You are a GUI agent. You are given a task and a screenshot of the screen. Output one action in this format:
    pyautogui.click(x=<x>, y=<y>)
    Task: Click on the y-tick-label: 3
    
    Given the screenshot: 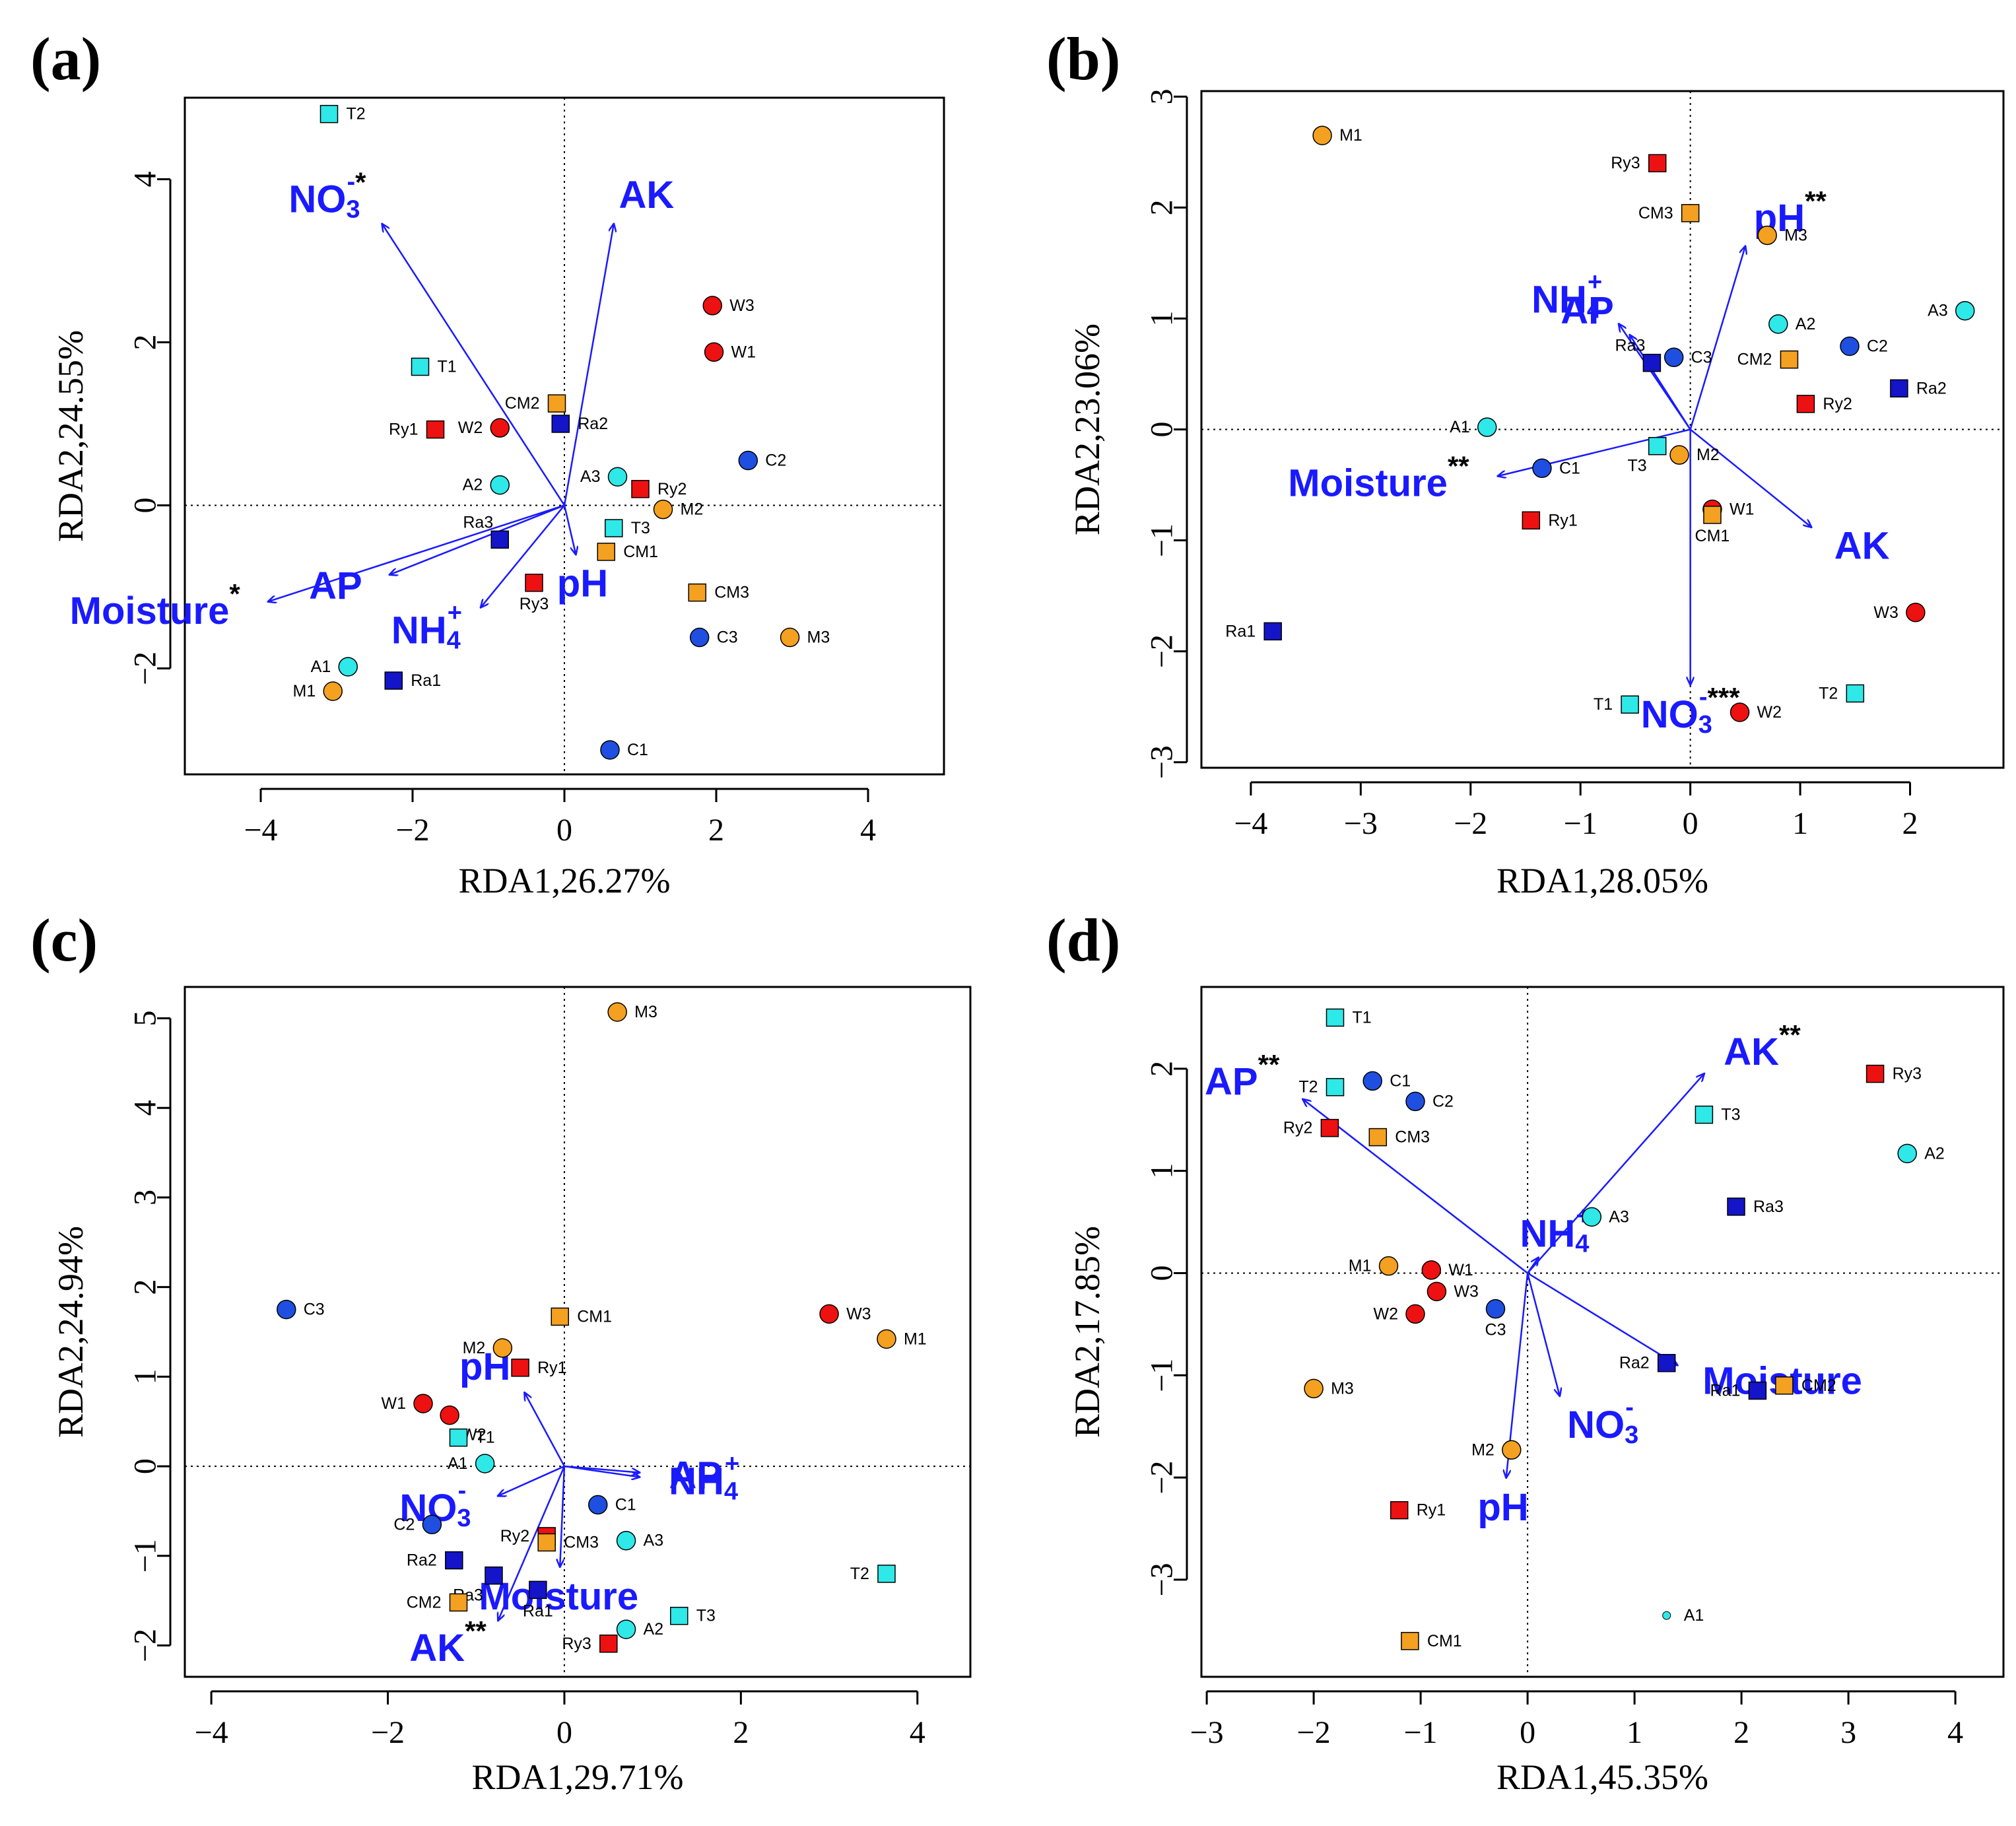 What is the action you would take?
    pyautogui.click(x=145, y=1197)
    